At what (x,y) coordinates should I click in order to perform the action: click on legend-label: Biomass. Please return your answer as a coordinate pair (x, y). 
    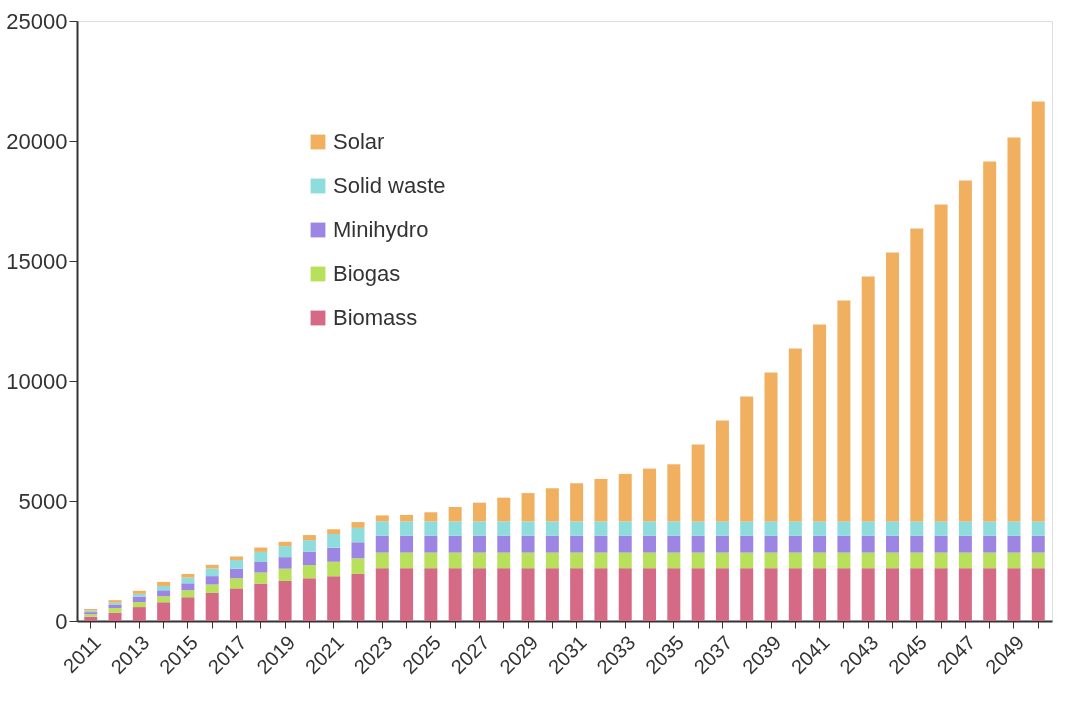
    Looking at the image, I should click on (375, 317).